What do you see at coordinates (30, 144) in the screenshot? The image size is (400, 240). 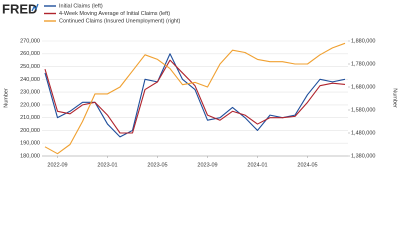 I see `y-tick-label: 190,000` at bounding box center [30, 144].